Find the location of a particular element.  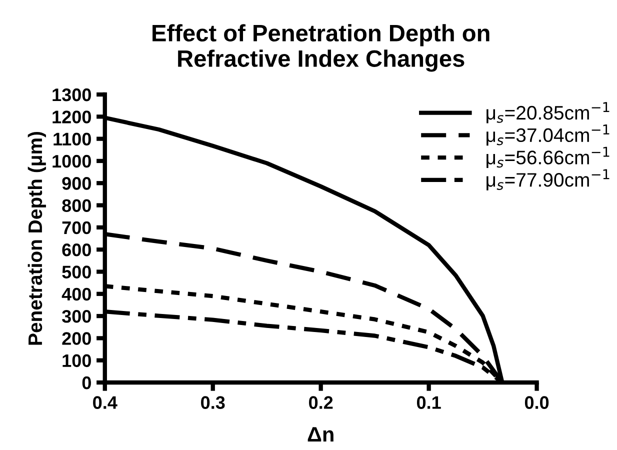

y-tick-label: 100 is located at coordinates (76, 361).